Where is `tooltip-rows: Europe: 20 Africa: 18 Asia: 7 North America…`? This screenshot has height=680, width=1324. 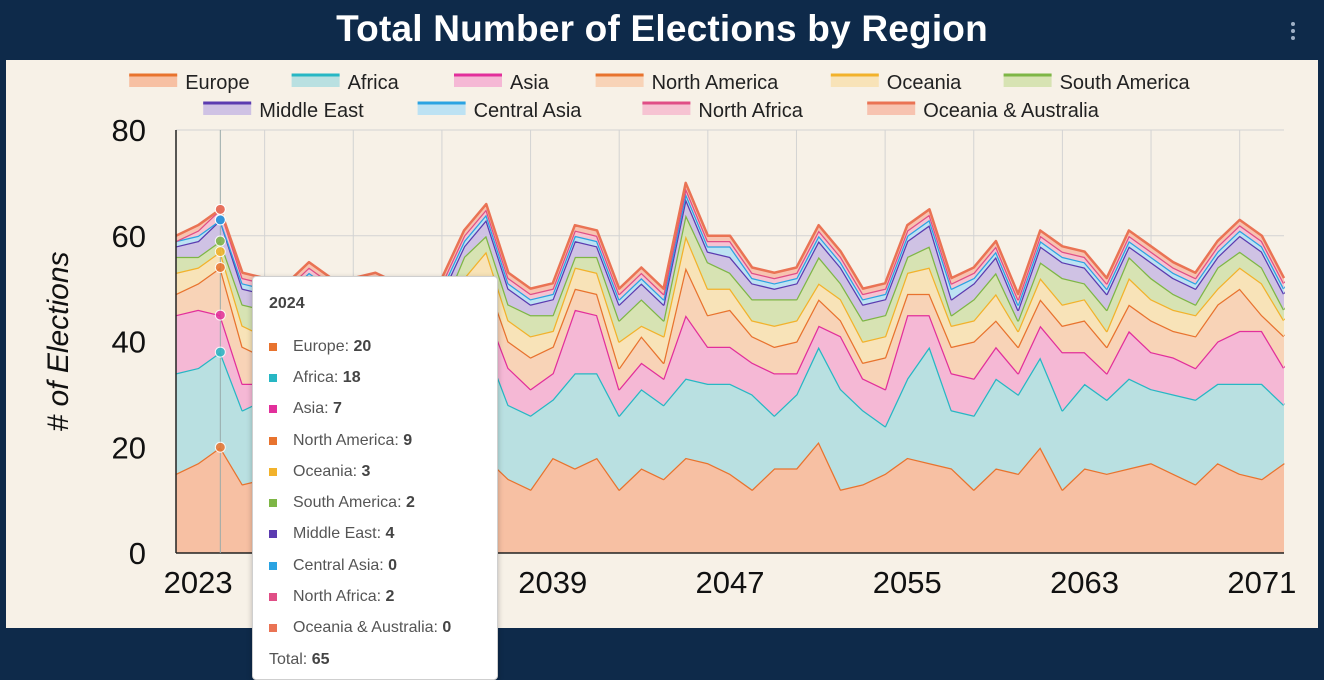 tooltip-rows: Europe: 20 Africa: 18 Asia: 7 North America… is located at coordinates (375, 487).